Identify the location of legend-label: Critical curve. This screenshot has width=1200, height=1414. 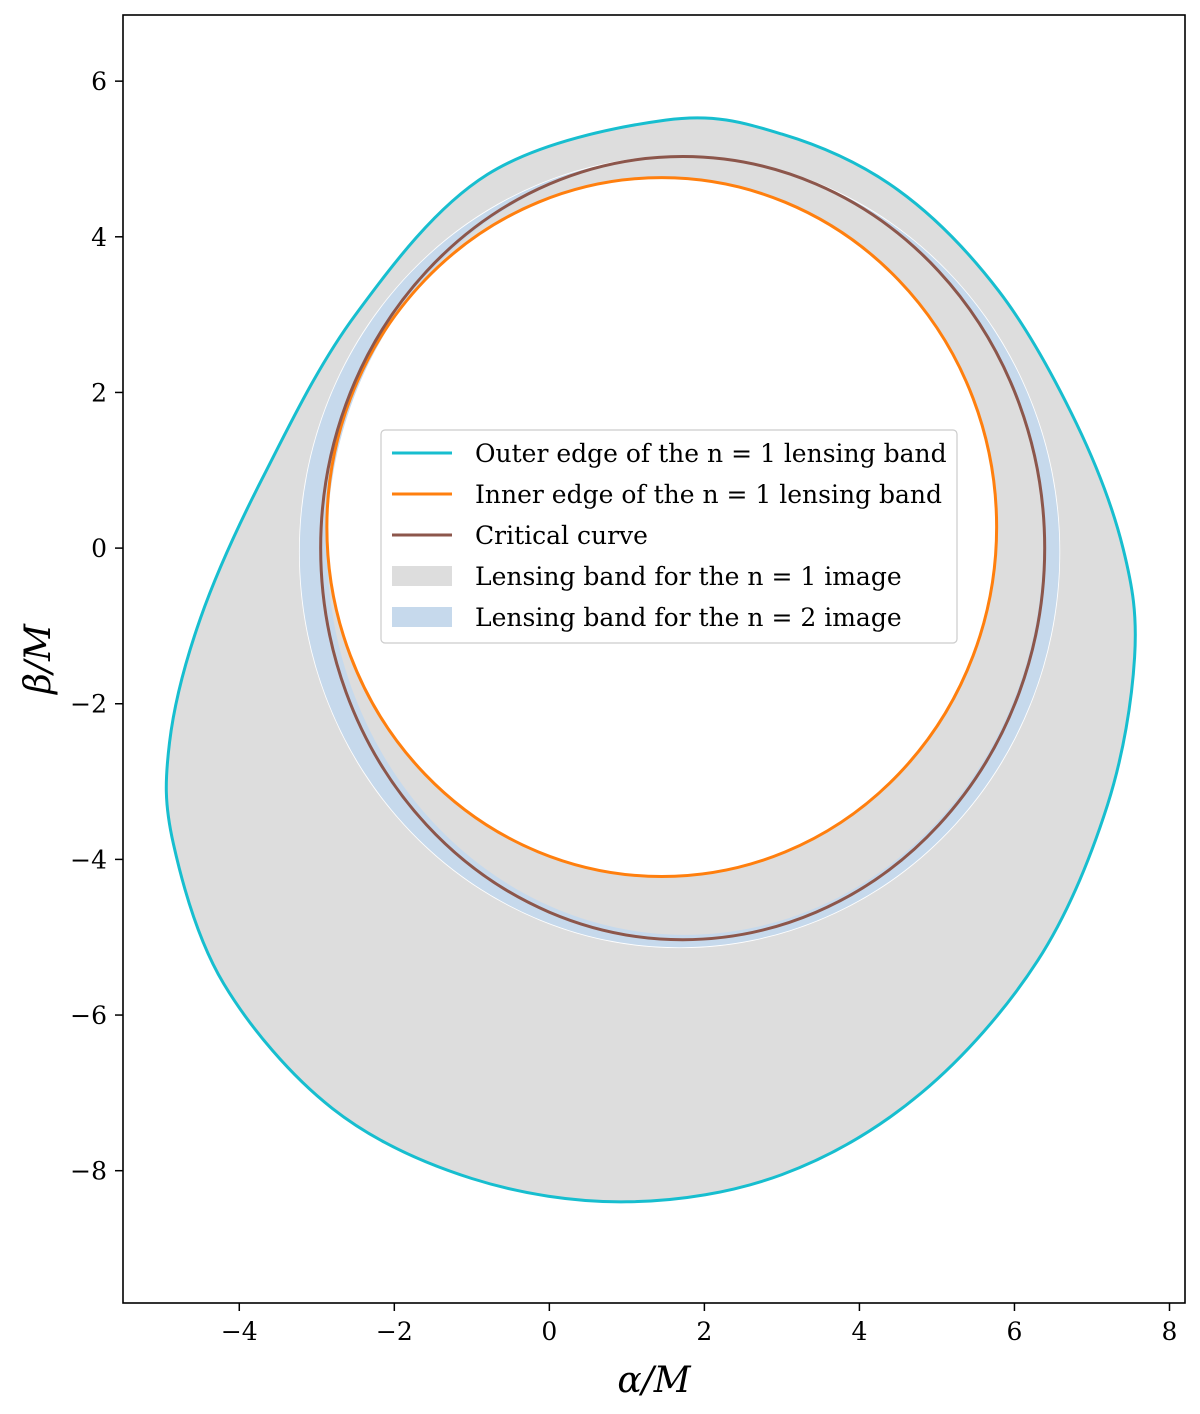
(561, 535).